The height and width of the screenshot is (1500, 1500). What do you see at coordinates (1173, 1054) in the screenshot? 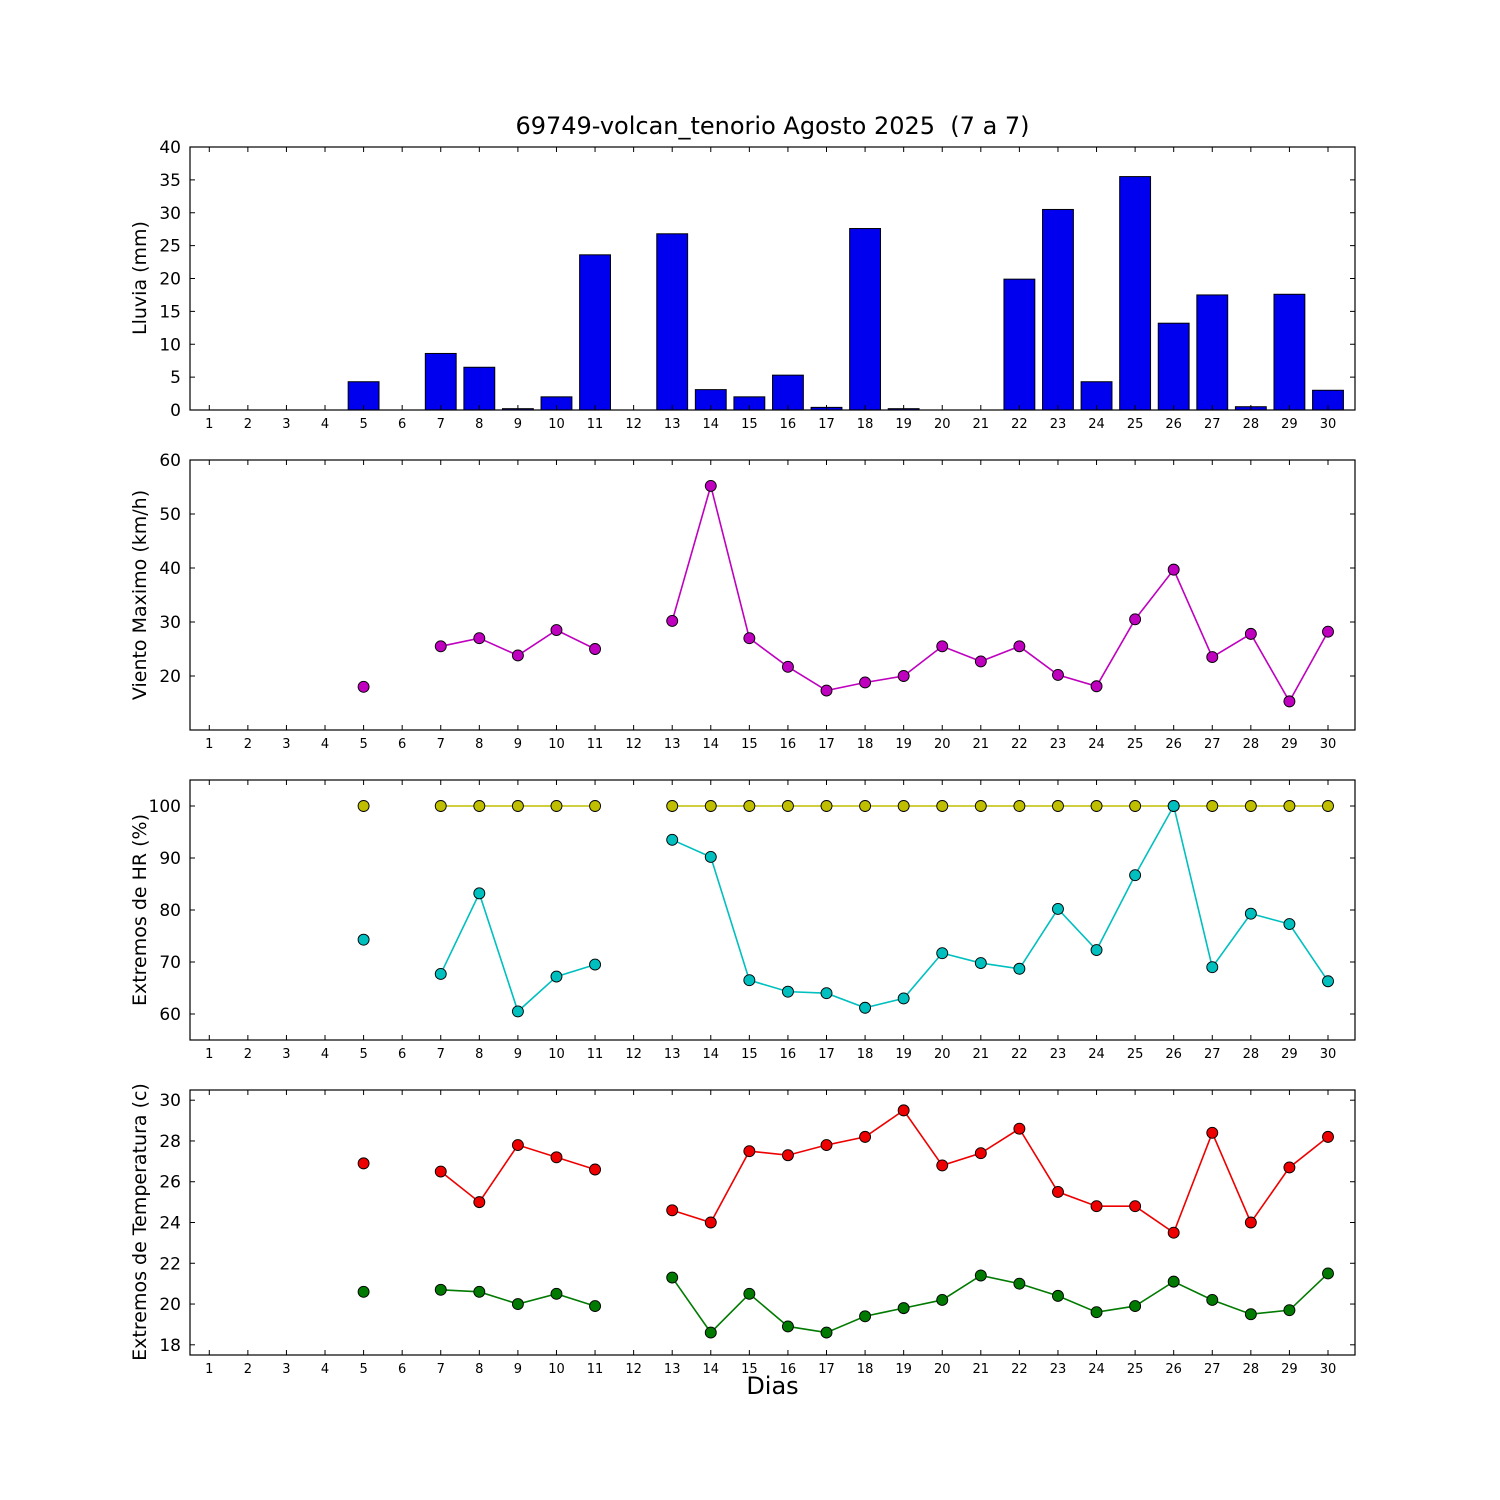
I see `x-tick-label: 26` at bounding box center [1173, 1054].